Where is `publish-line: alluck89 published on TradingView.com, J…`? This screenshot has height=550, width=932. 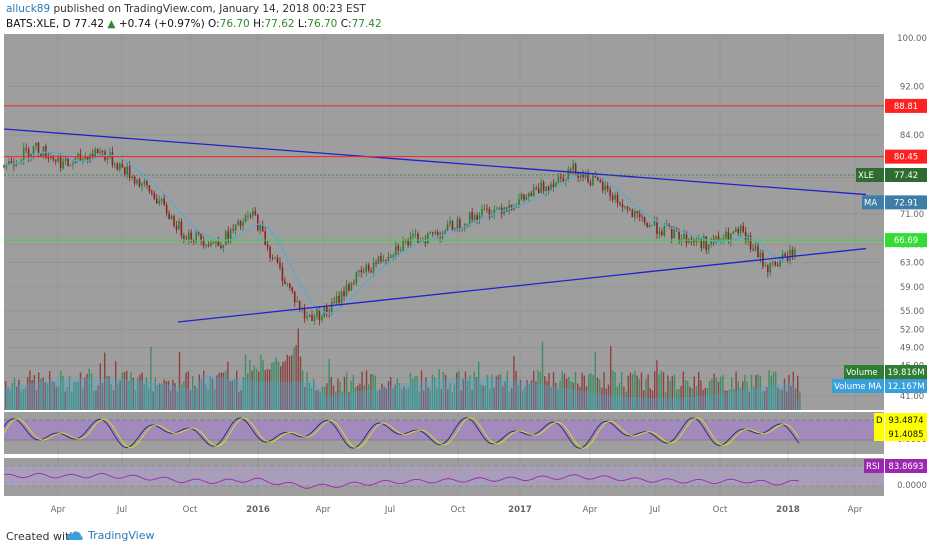
publish-line: alluck89 published on TradingView.com, J… is located at coordinates (186, 9).